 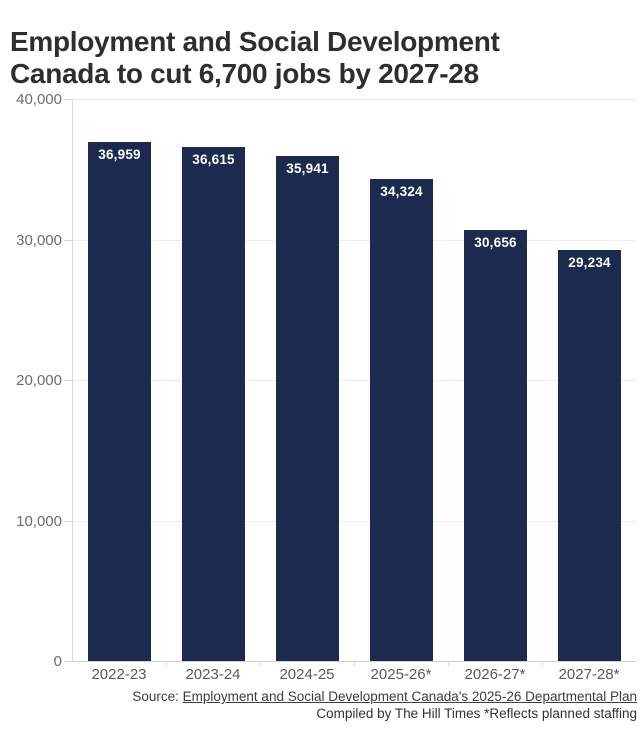 I want to click on y-axis-tick-label: 10,000, so click(x=39, y=521).